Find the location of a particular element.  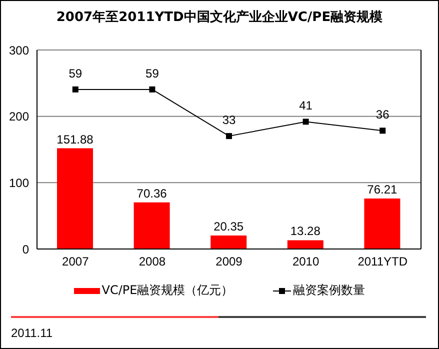

y-tick-label: 200 is located at coordinates (19, 117).